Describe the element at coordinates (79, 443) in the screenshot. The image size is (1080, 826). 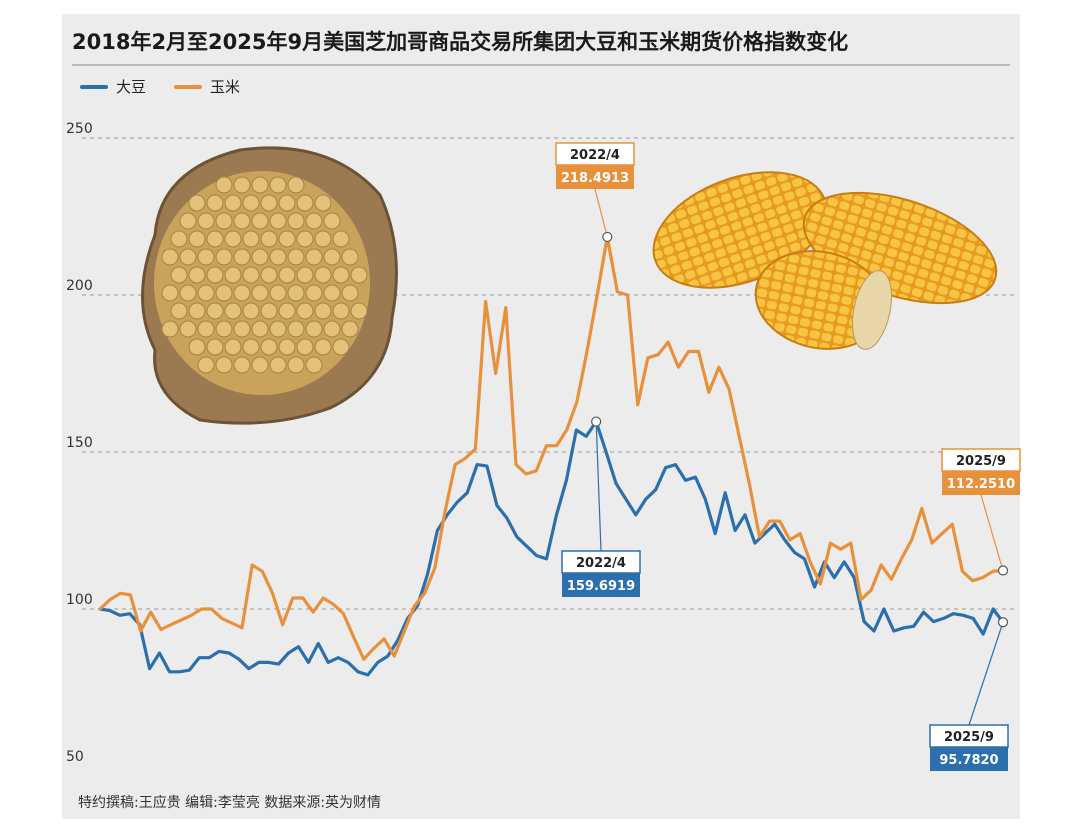
I see `y-tick-label: 150` at that location.